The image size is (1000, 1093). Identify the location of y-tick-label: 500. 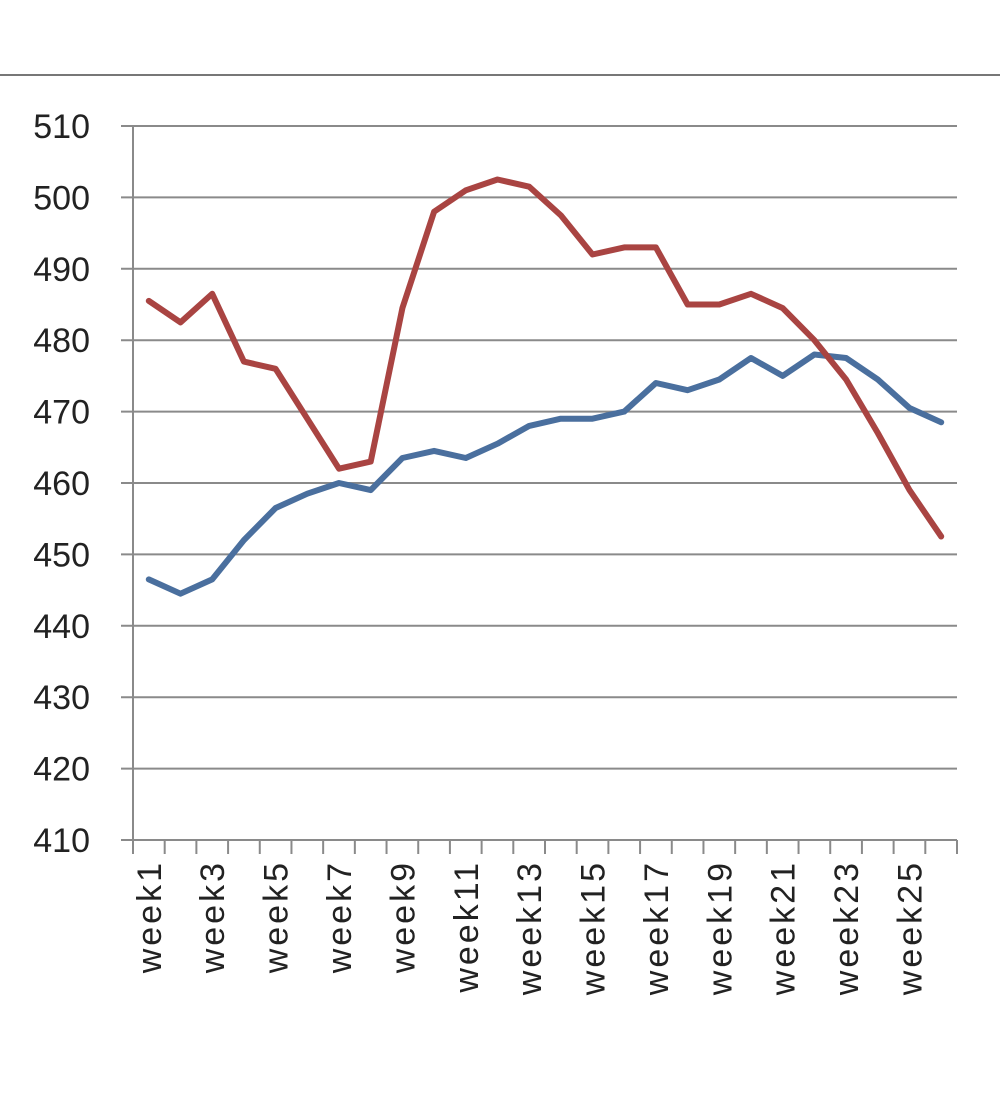
(61, 198).